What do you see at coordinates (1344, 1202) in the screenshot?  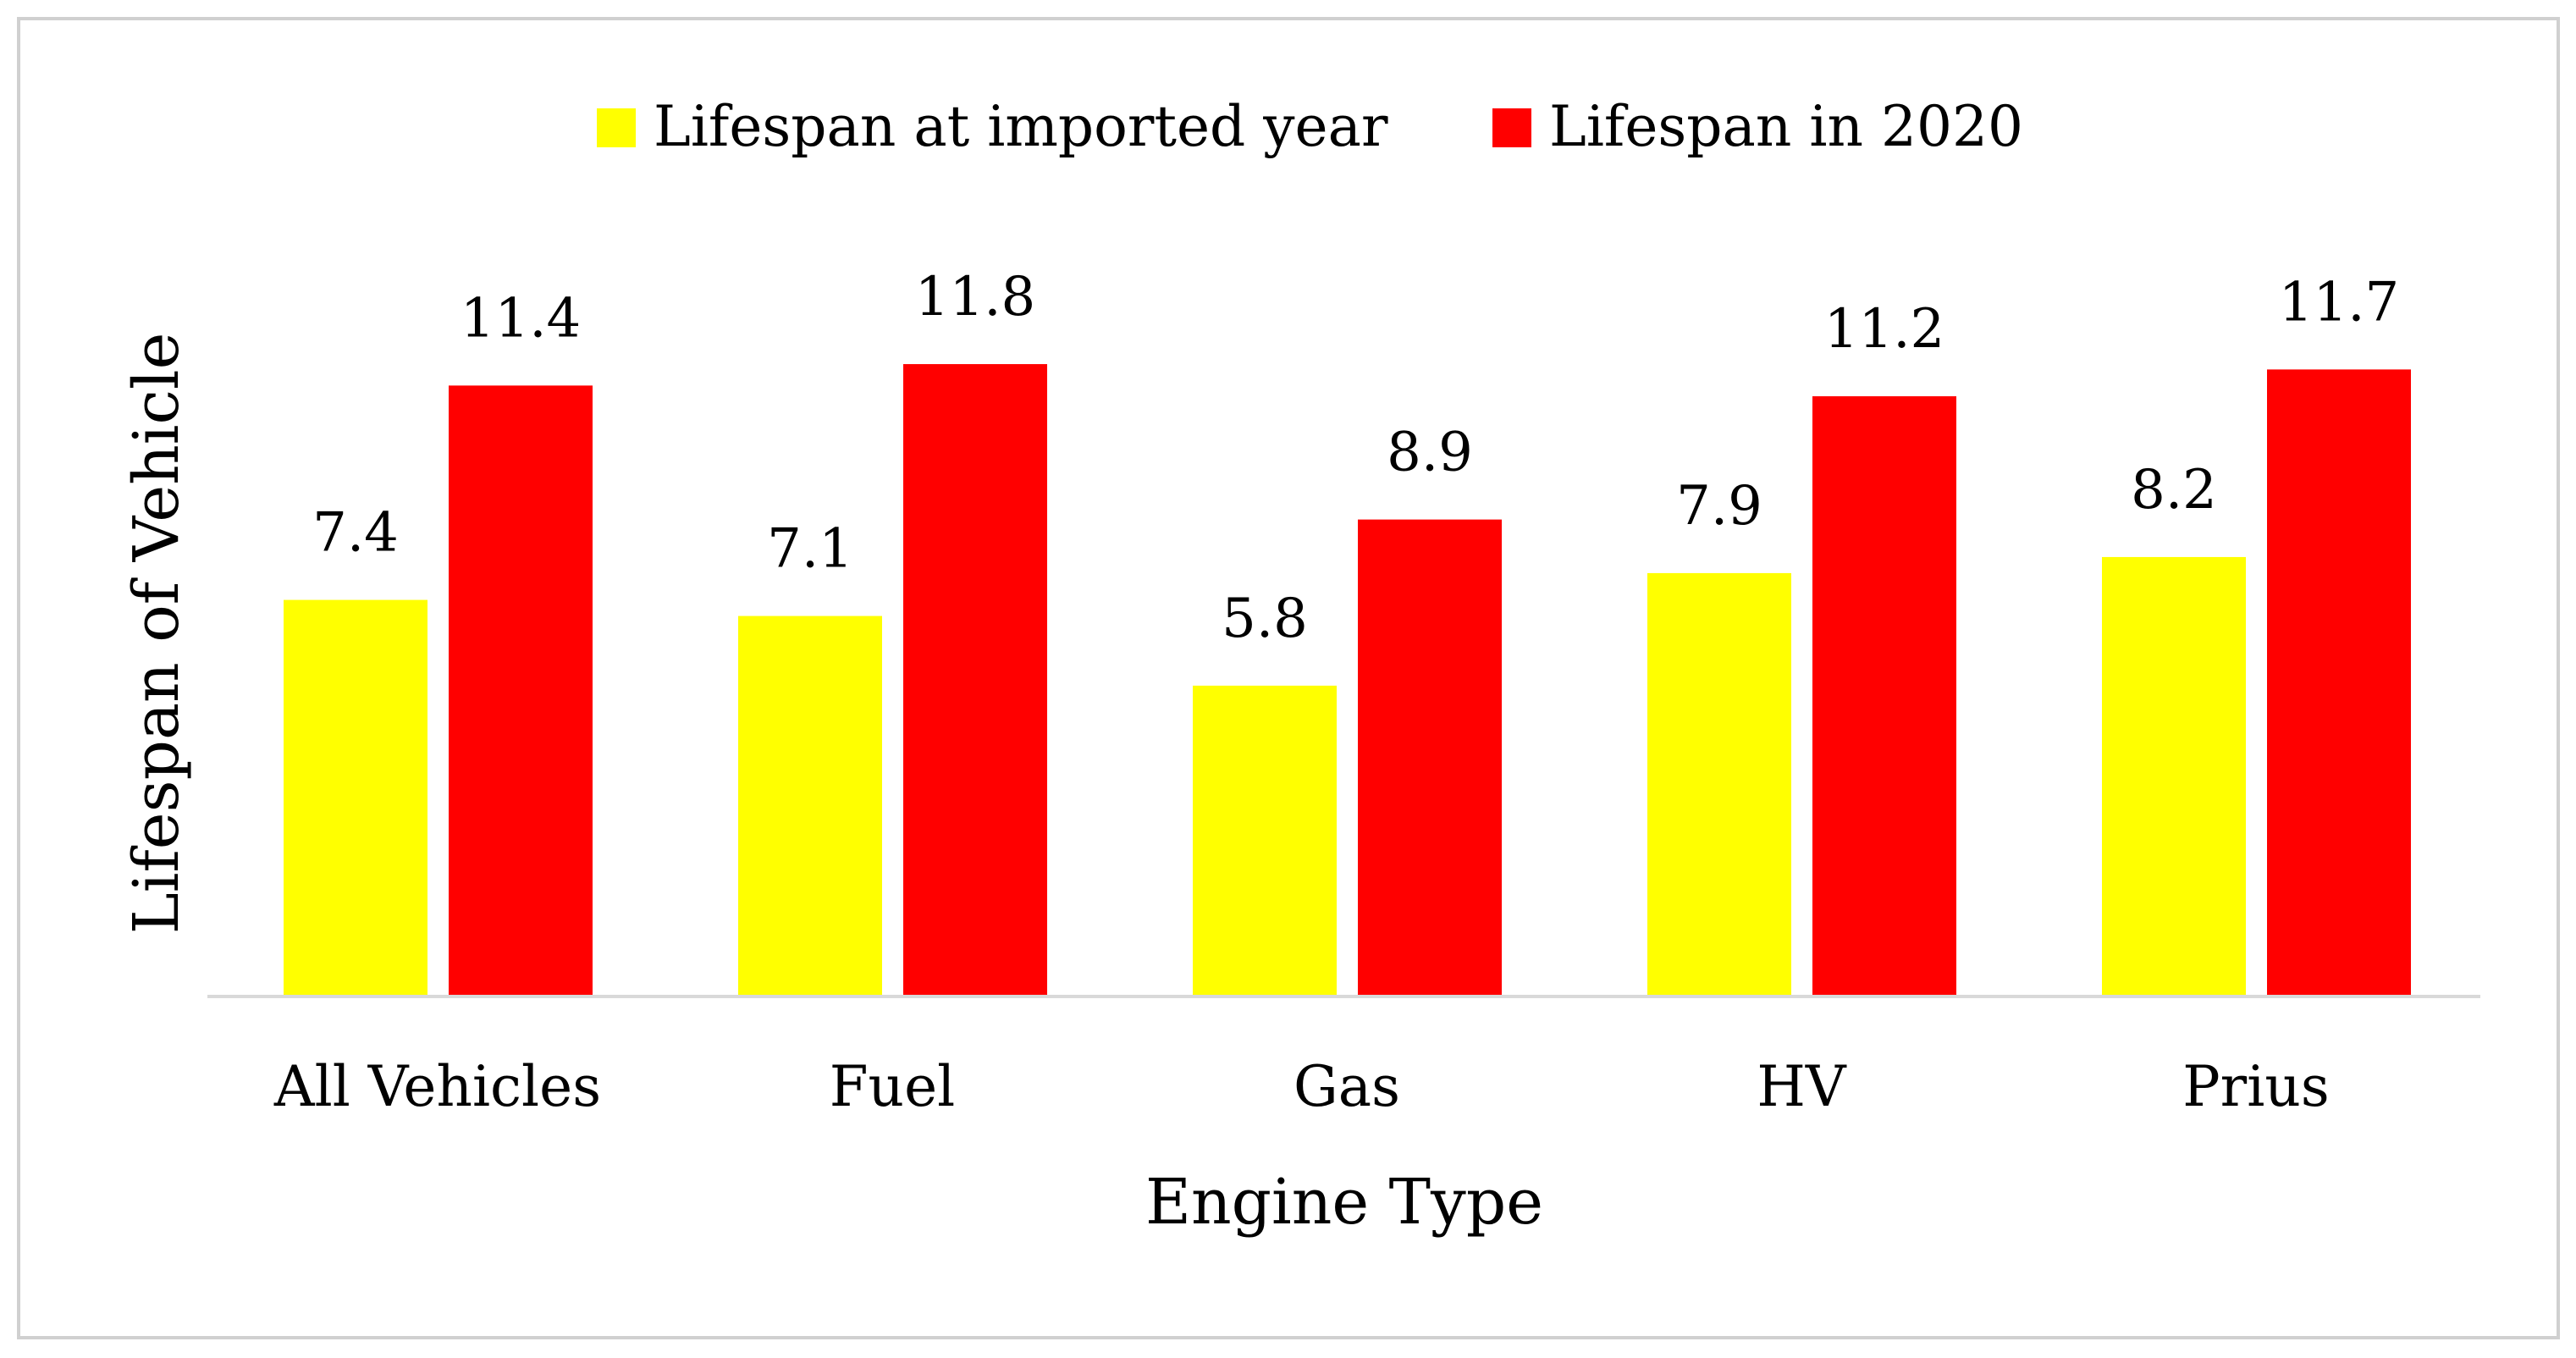 I see `x-axis-title: Engine Type` at bounding box center [1344, 1202].